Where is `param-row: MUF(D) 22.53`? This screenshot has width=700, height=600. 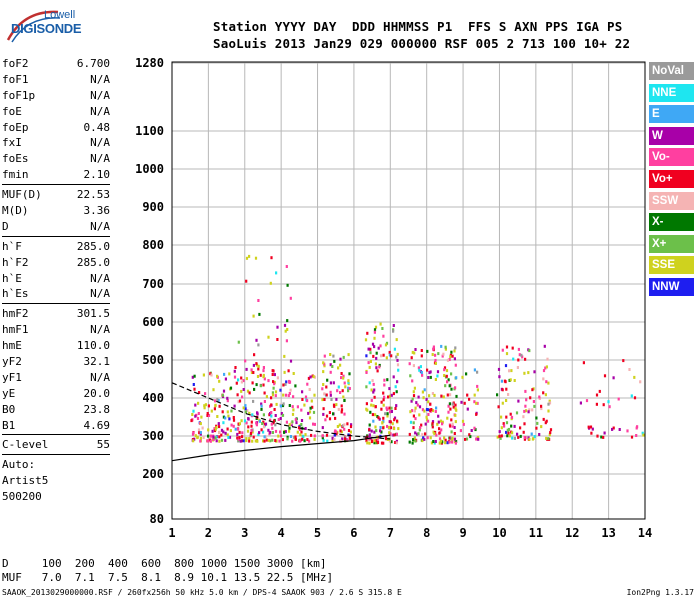
param-row: MUF(D) 22.53 is located at coordinates (56, 195).